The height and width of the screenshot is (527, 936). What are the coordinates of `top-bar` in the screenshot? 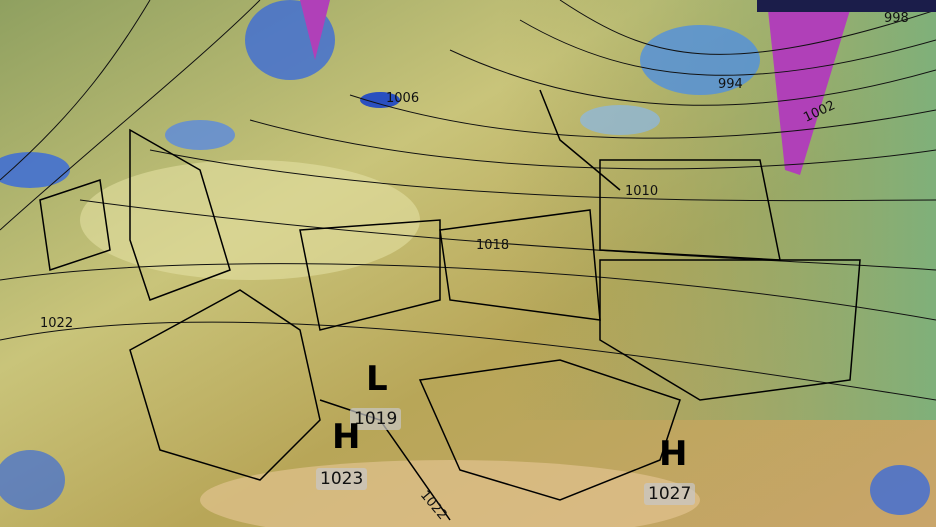 It's located at (846, 6).